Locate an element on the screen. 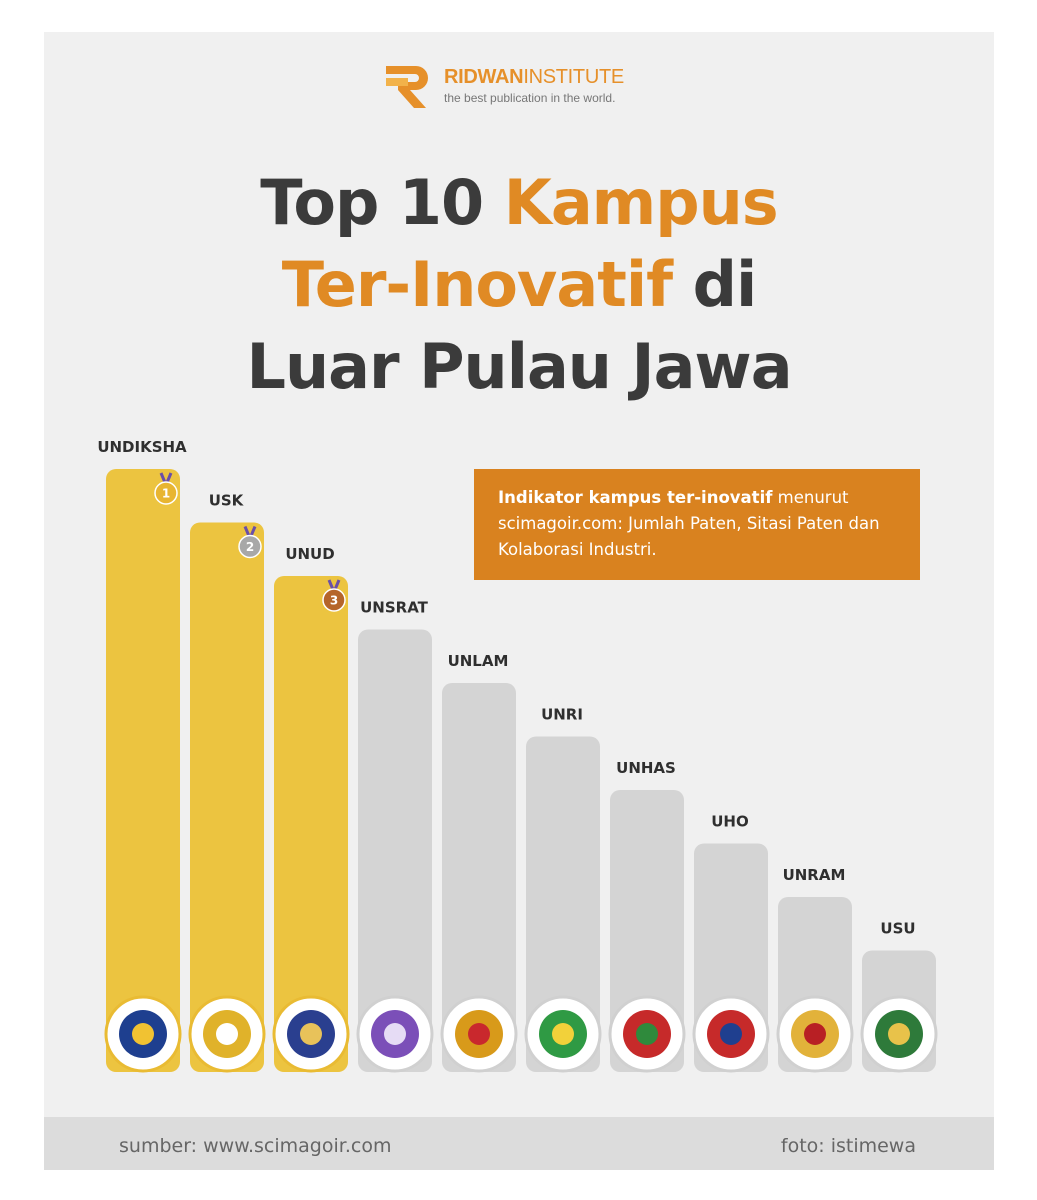 The height and width of the screenshot is (1200, 1037). unud-logo-icon is located at coordinates (311, 1034).